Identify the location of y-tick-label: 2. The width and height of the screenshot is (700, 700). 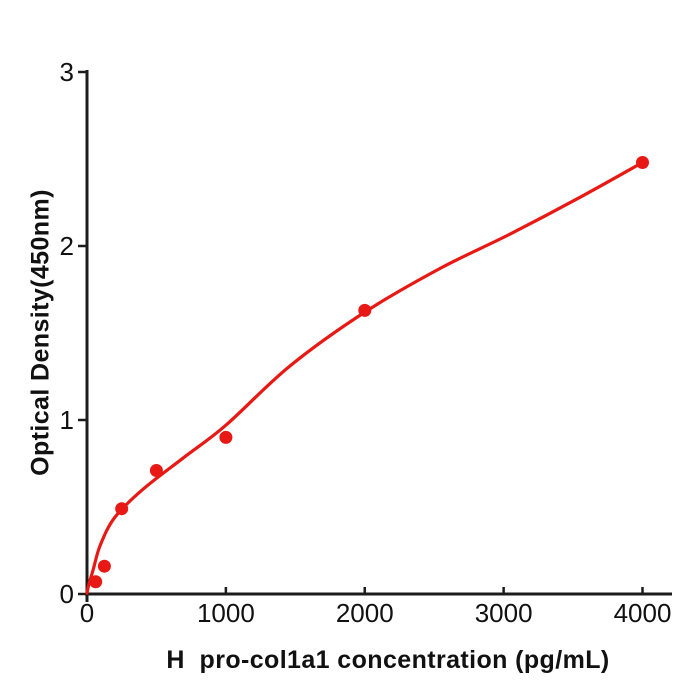
(67, 246).